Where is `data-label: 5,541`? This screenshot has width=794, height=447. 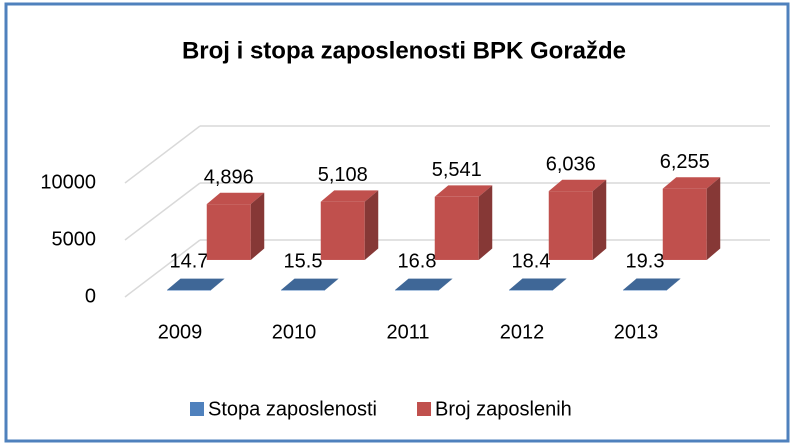 data-label: 5,541 is located at coordinates (457, 170).